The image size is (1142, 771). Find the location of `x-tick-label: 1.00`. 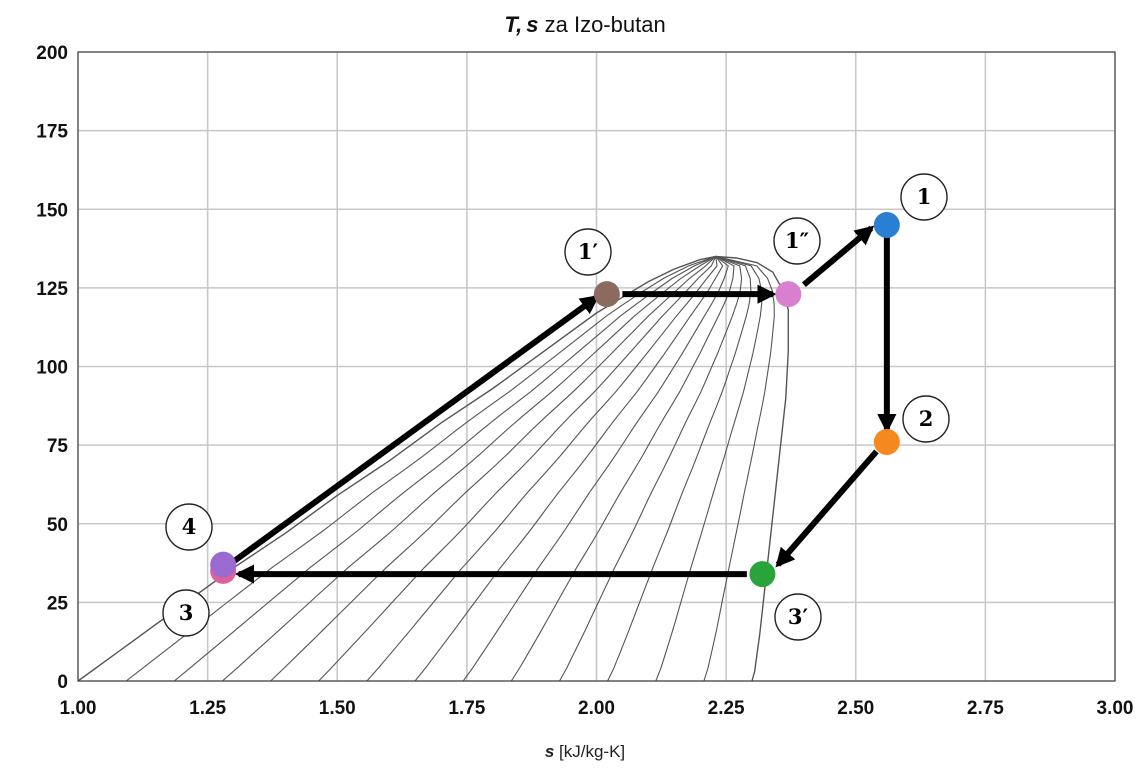

x-tick-label: 1.00 is located at coordinates (78, 708).